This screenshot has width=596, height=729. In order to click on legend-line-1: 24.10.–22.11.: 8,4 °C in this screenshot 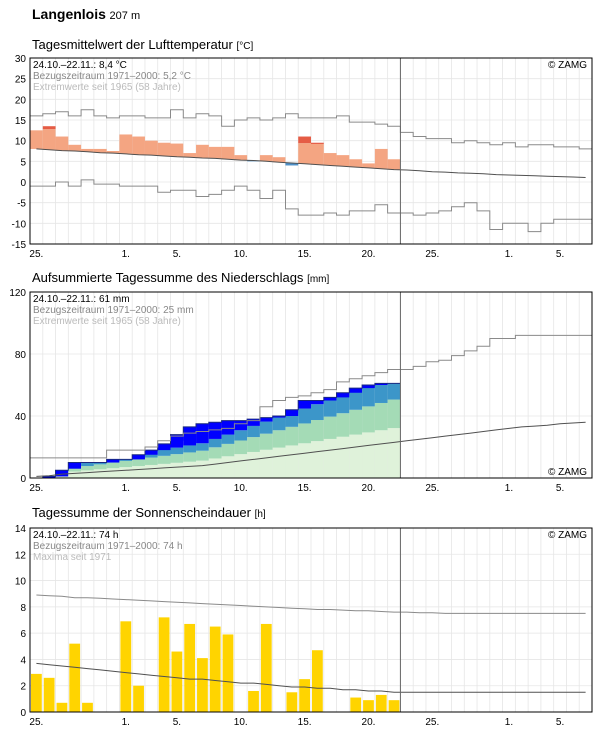, I will do `click(80, 65)`.